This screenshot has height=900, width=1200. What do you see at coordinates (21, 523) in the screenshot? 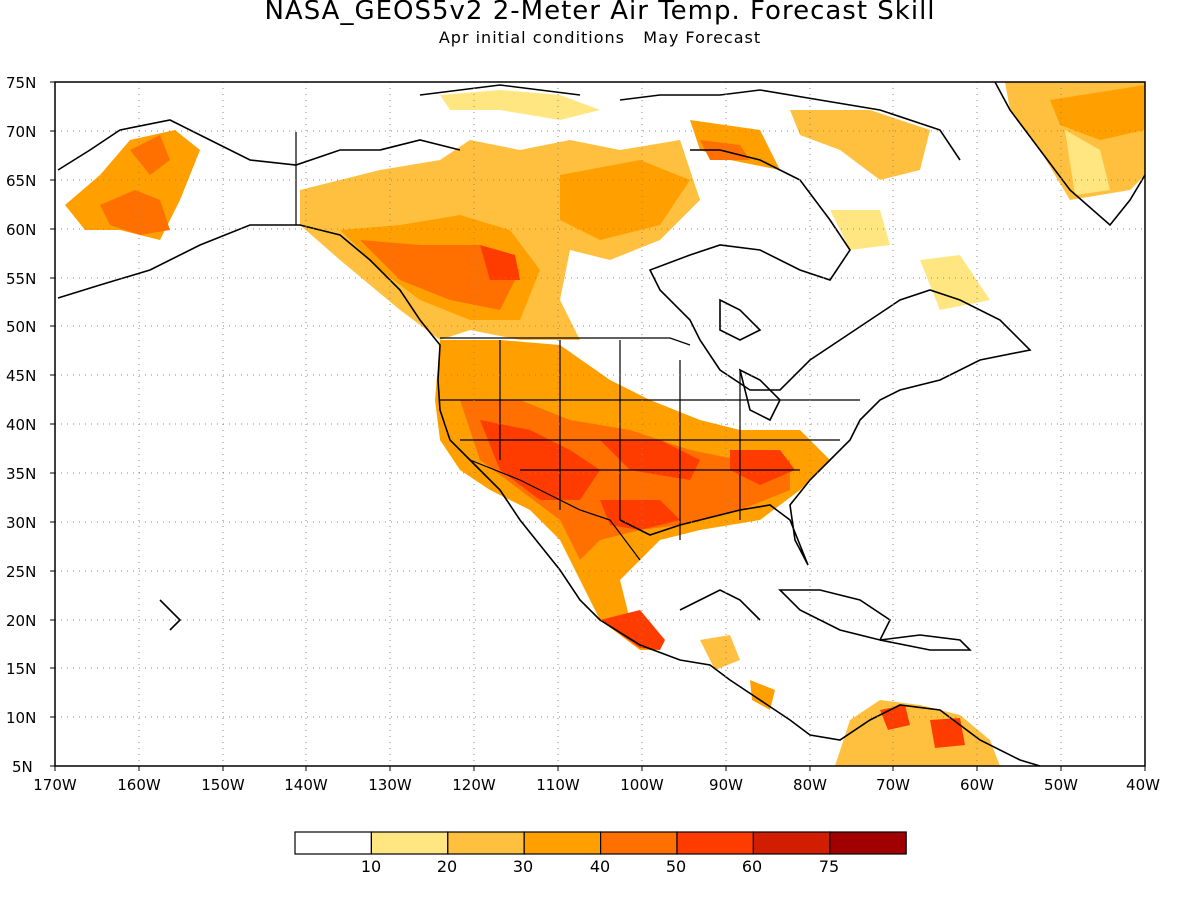
I see `lat-label: 30N` at bounding box center [21, 523].